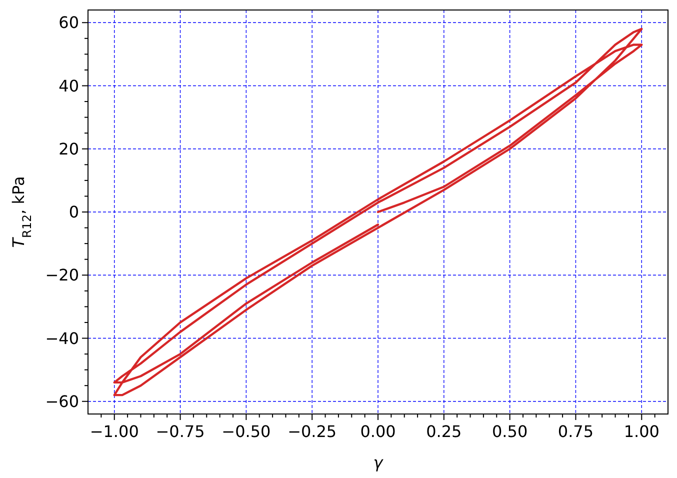  I want to click on x-tick-label: −0.25, so click(312, 431).